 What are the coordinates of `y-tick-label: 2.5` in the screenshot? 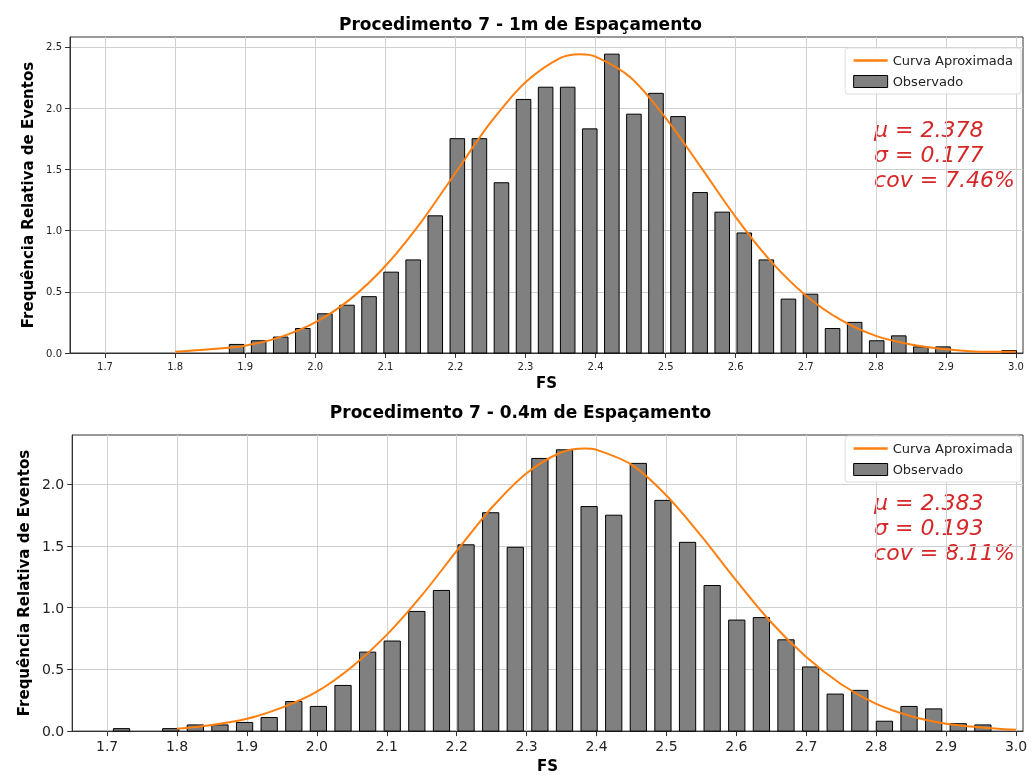 It's located at (54, 47).